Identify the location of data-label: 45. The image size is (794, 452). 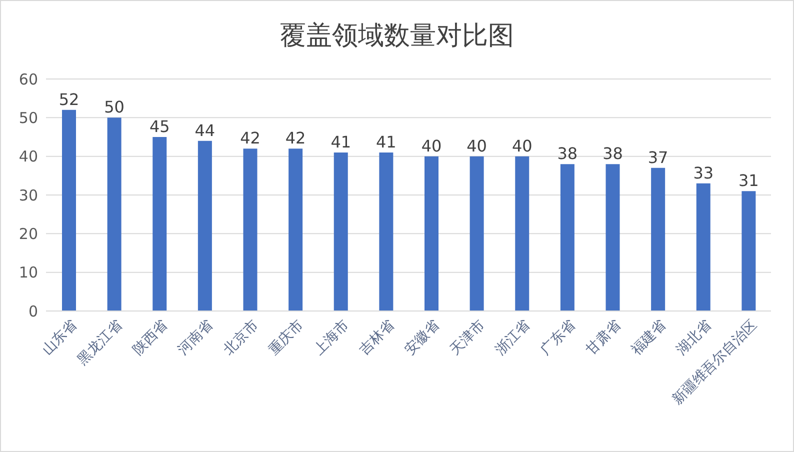
(159, 126).